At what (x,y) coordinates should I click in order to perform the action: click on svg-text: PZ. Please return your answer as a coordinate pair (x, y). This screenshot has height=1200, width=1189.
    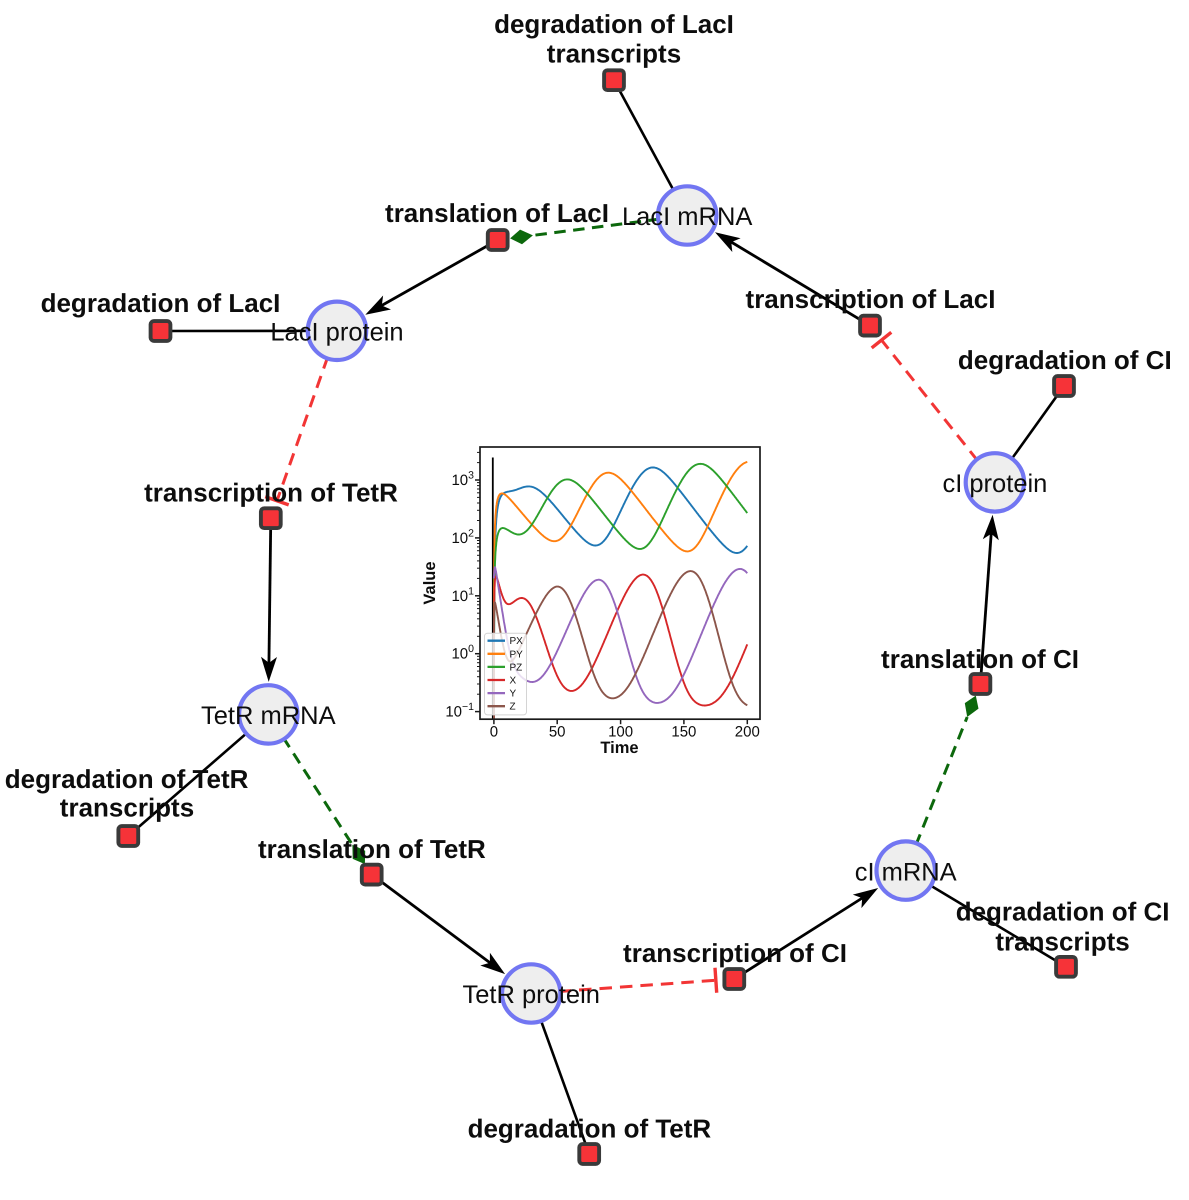
    Looking at the image, I should click on (516, 667).